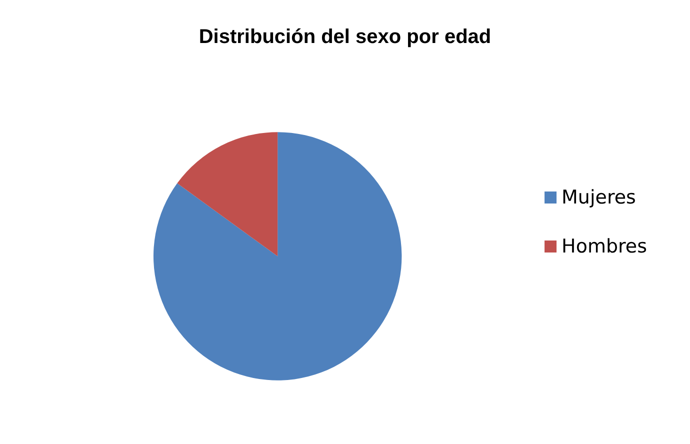  I want to click on legend-label: Mujeres, so click(599, 197).